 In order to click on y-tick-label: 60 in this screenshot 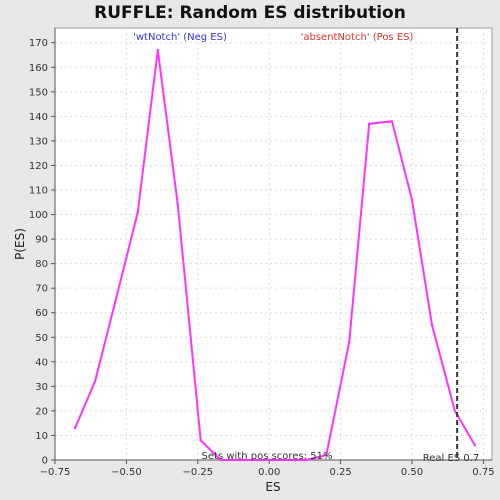, I will do `click(41, 313)`.